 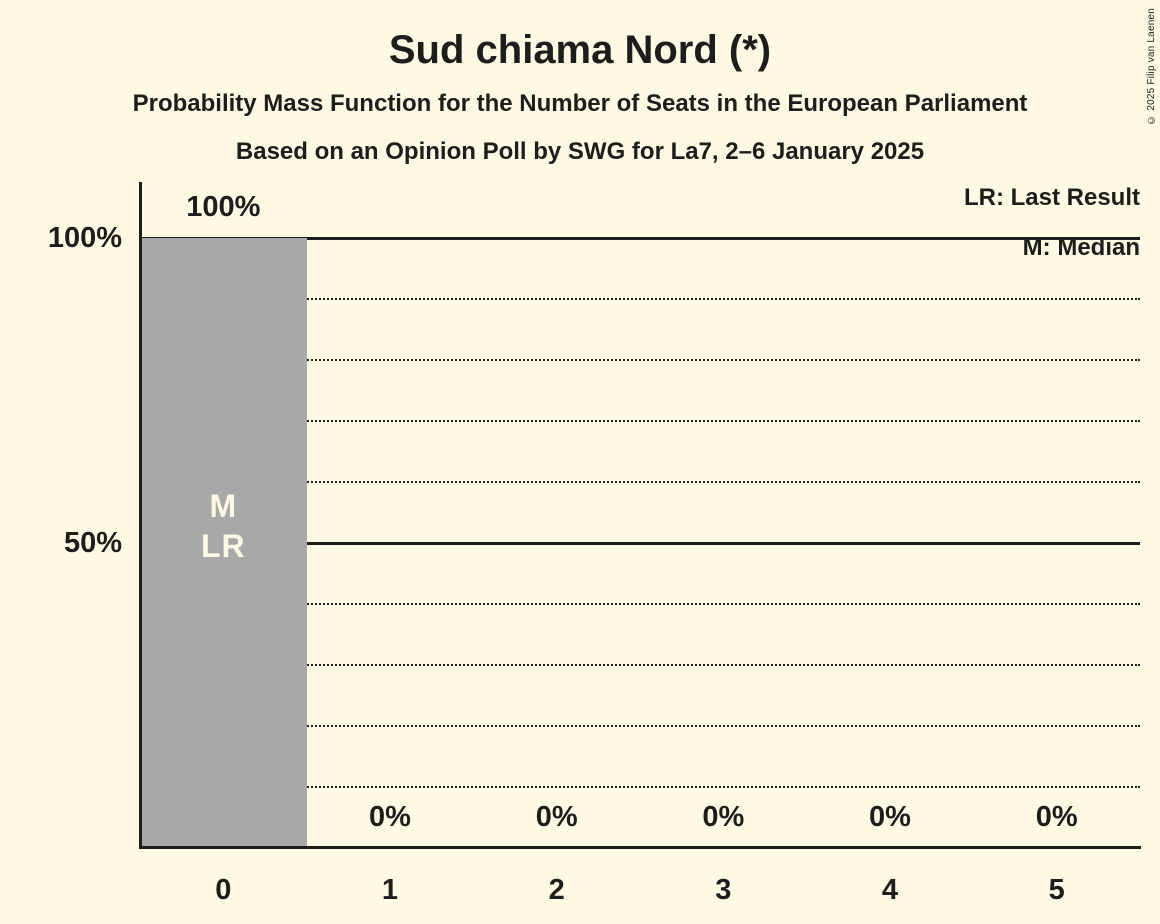 I want to click on y-axis-line, so click(x=140, y=515).